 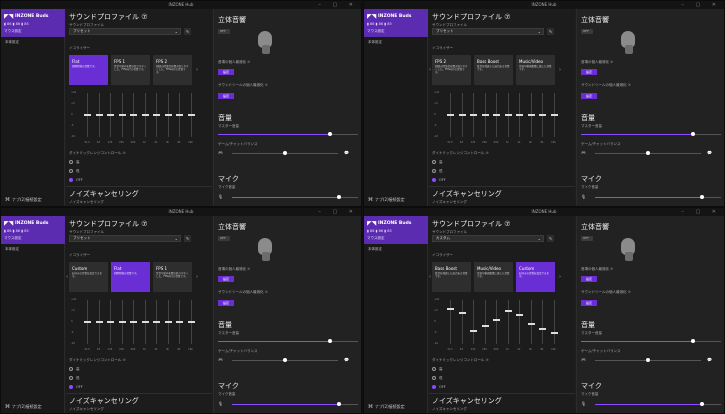 I want to click on profile-select: プリセット ⌄, so click(x=125, y=238).